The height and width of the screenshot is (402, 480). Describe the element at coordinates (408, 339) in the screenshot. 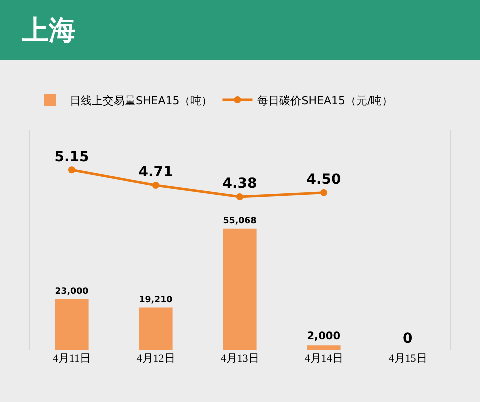

I see `data-label: 0` at that location.